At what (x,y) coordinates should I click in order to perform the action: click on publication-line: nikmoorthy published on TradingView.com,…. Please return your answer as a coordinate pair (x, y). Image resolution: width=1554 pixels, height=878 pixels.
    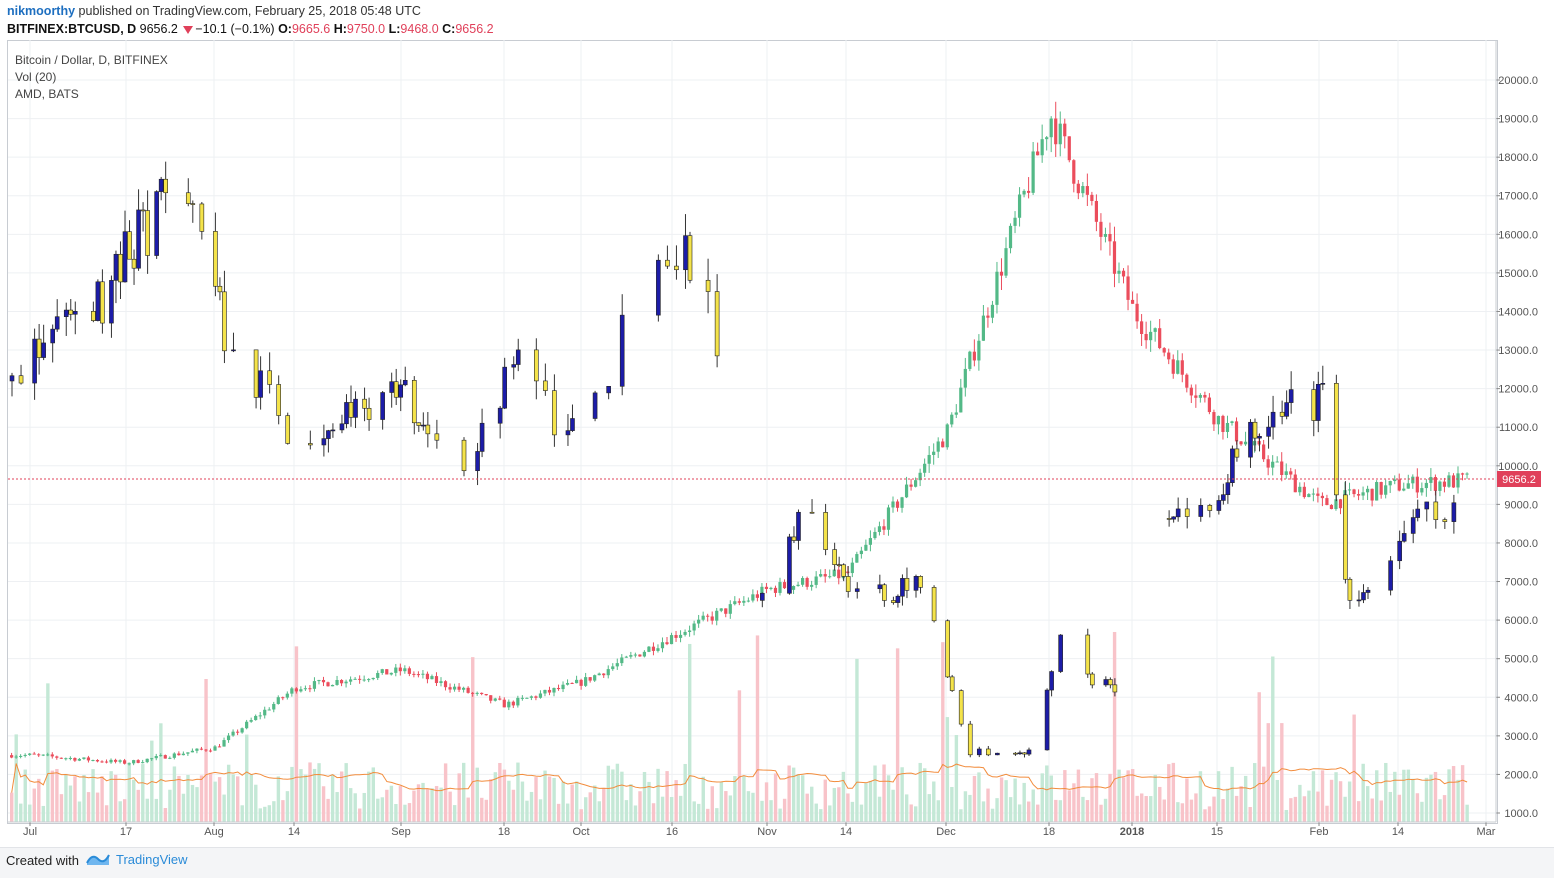
    Looking at the image, I should click on (214, 11).